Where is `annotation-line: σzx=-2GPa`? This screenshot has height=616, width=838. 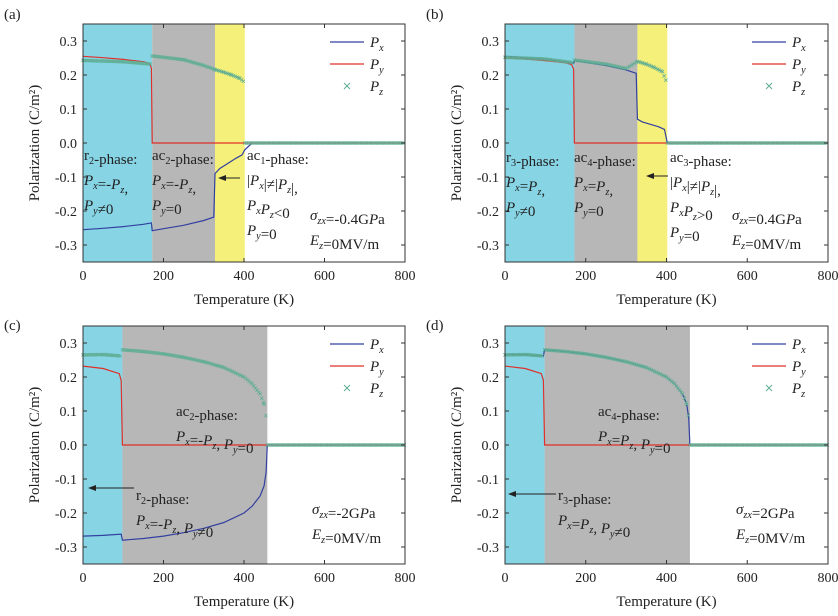
annotation-line: σzx=-2GPa is located at coordinates (344, 512).